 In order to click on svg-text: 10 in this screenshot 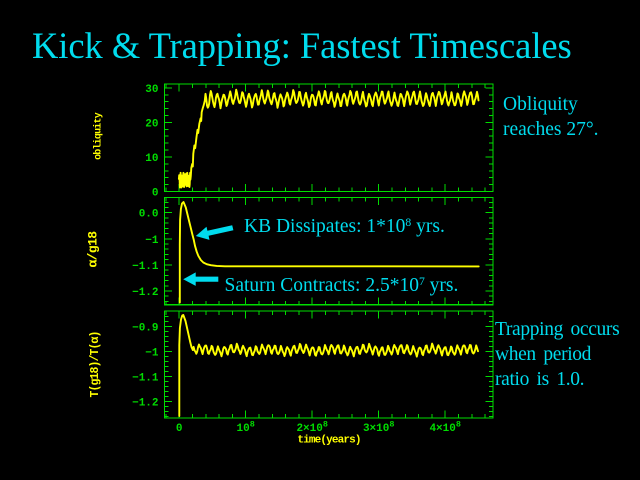, I will do `click(151, 159)`.